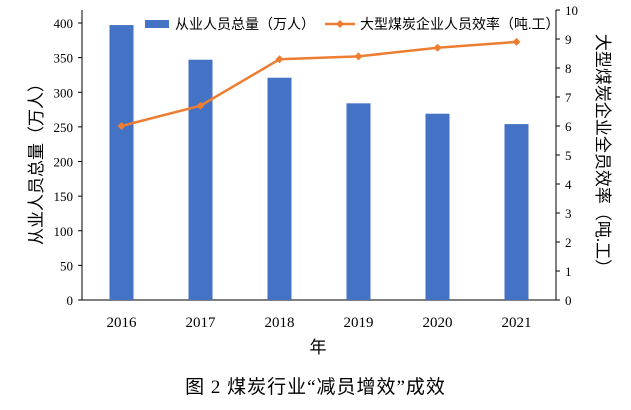 The height and width of the screenshot is (410, 631). I want to click on legend-bar-label: 从业人员总量（万人）, so click(245, 25).